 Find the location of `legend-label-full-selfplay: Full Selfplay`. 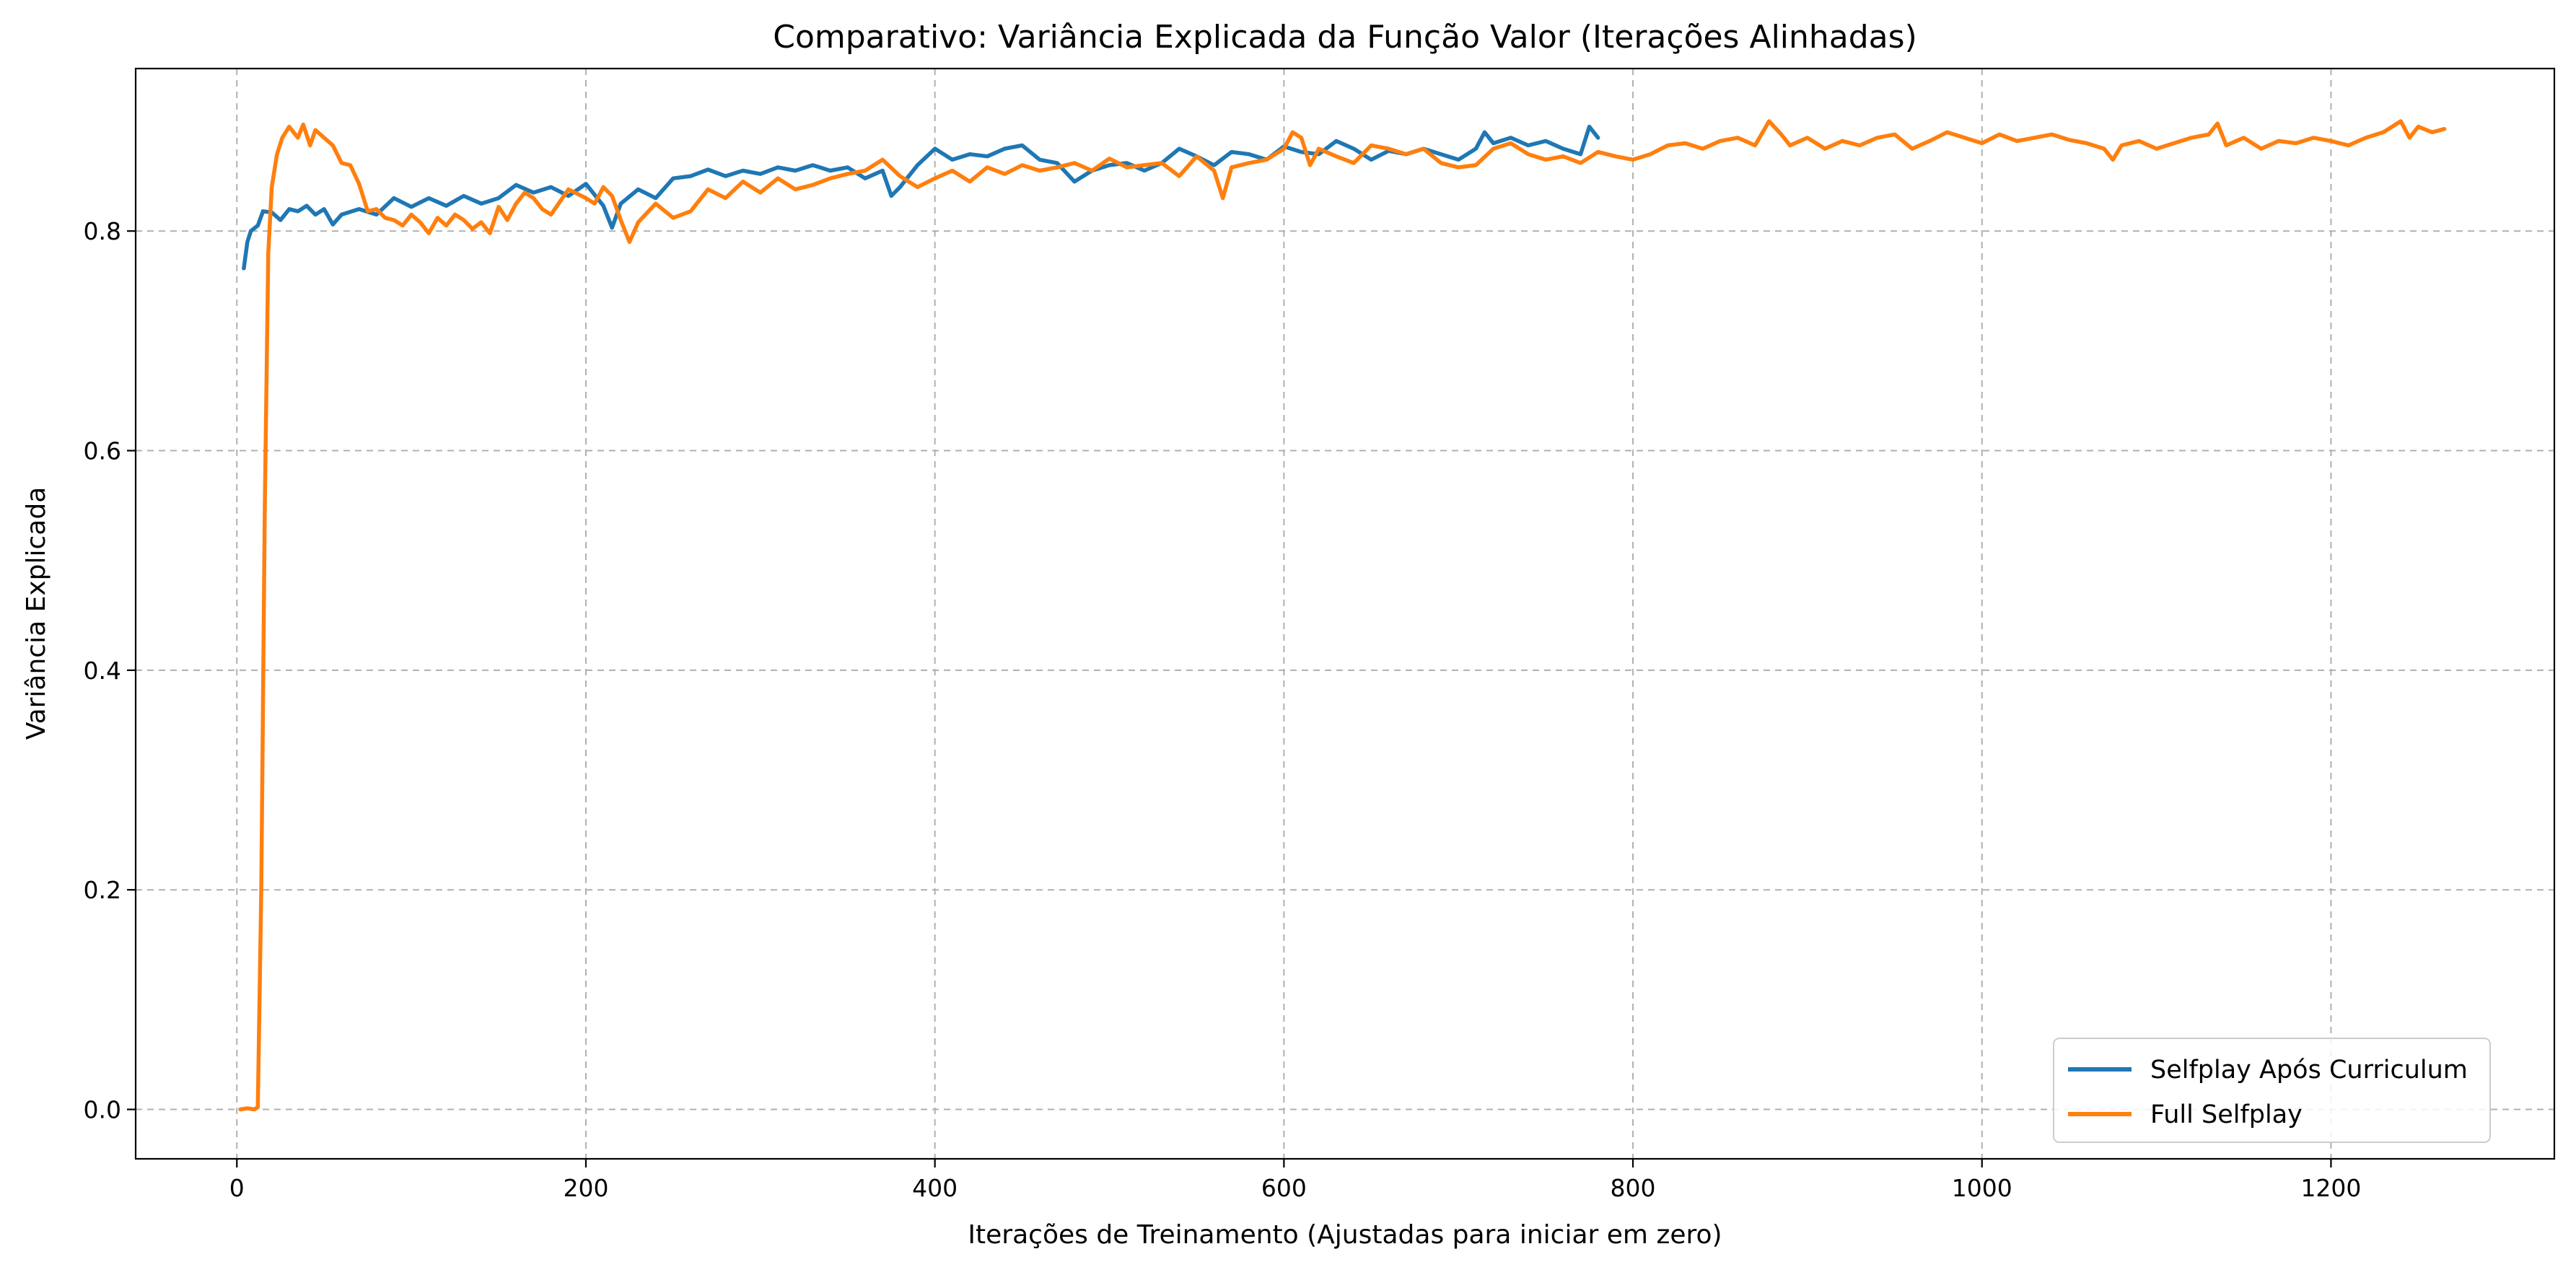

legend-label-full-selfplay: Full Selfplay is located at coordinates (2226, 1115).